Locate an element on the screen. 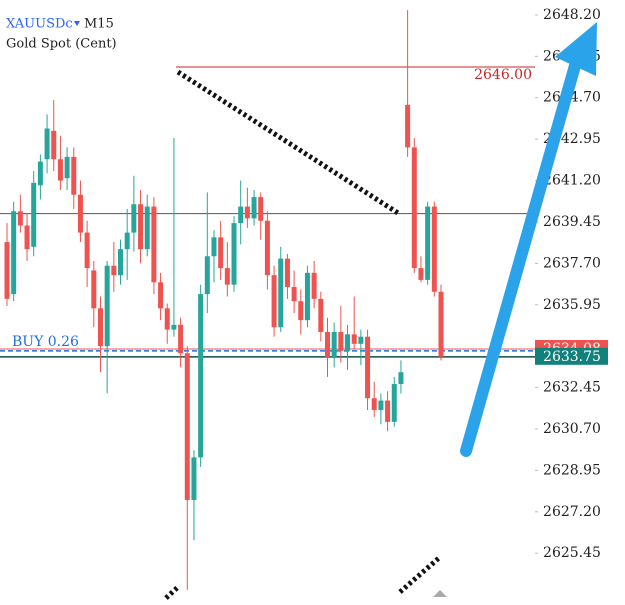  y-tick-label: 2630.70 is located at coordinates (572, 429).